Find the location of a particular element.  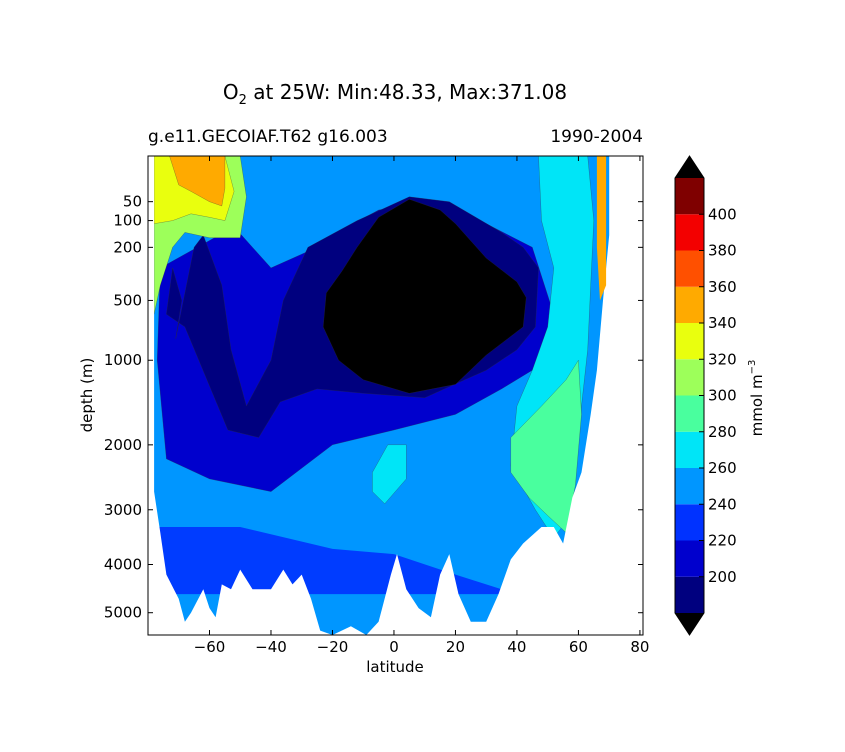

colorbar-label: mmol m−3 is located at coordinates (756, 398).